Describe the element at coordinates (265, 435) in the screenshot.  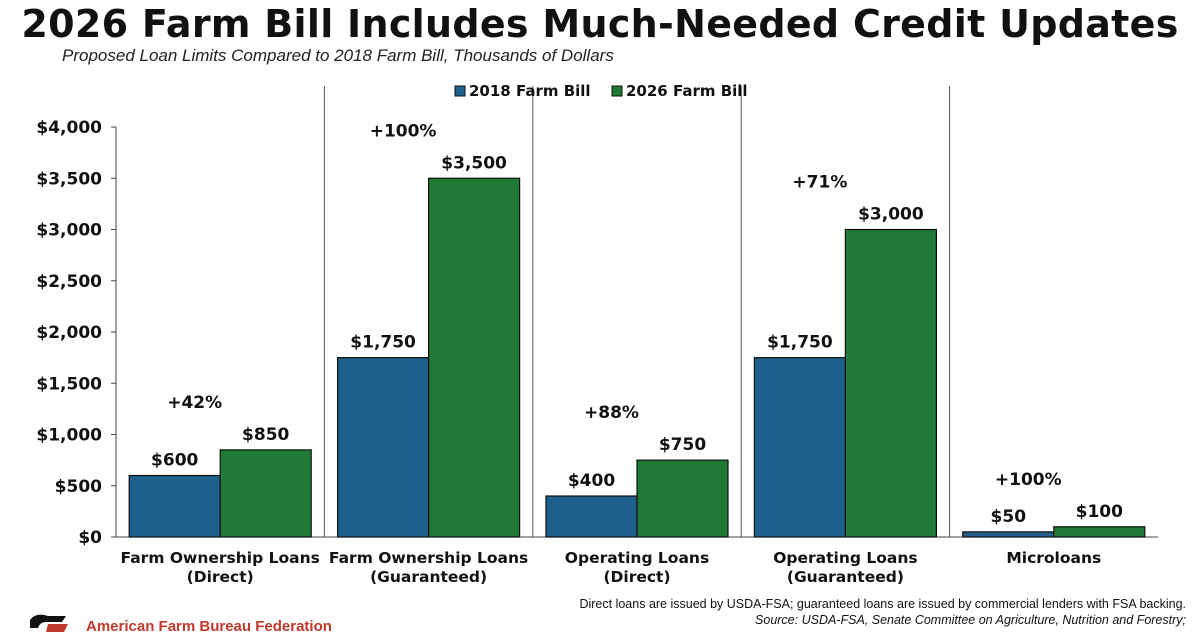
I see `bar-value-label: $850` at that location.